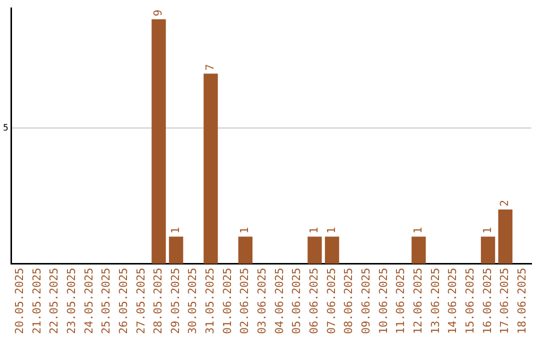 This screenshot has width=540, height=340. What do you see at coordinates (297, 301) in the screenshot?
I see `x-tick-label: 05.06.2025` at bounding box center [297, 301].